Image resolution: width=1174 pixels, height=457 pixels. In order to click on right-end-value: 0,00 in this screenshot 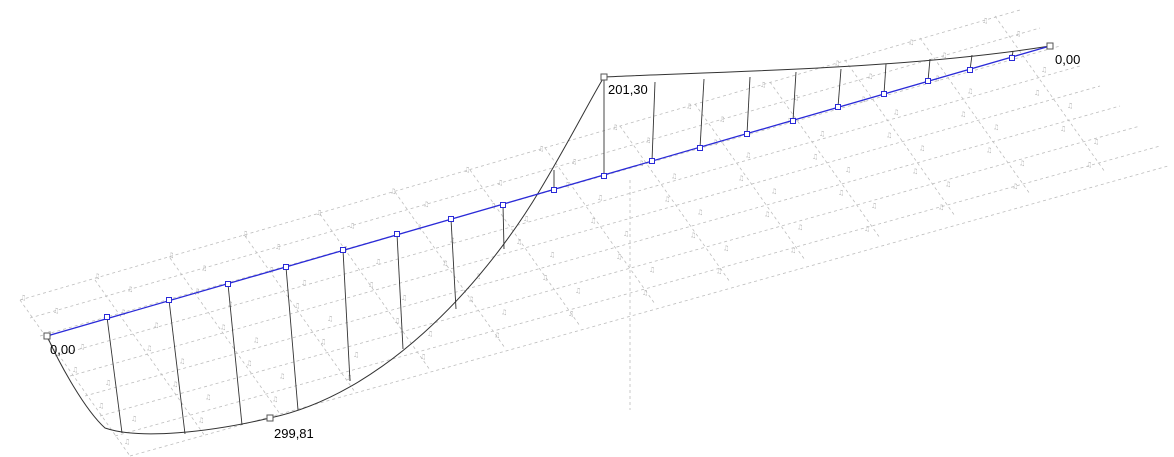, I will do `click(1067, 59)`.